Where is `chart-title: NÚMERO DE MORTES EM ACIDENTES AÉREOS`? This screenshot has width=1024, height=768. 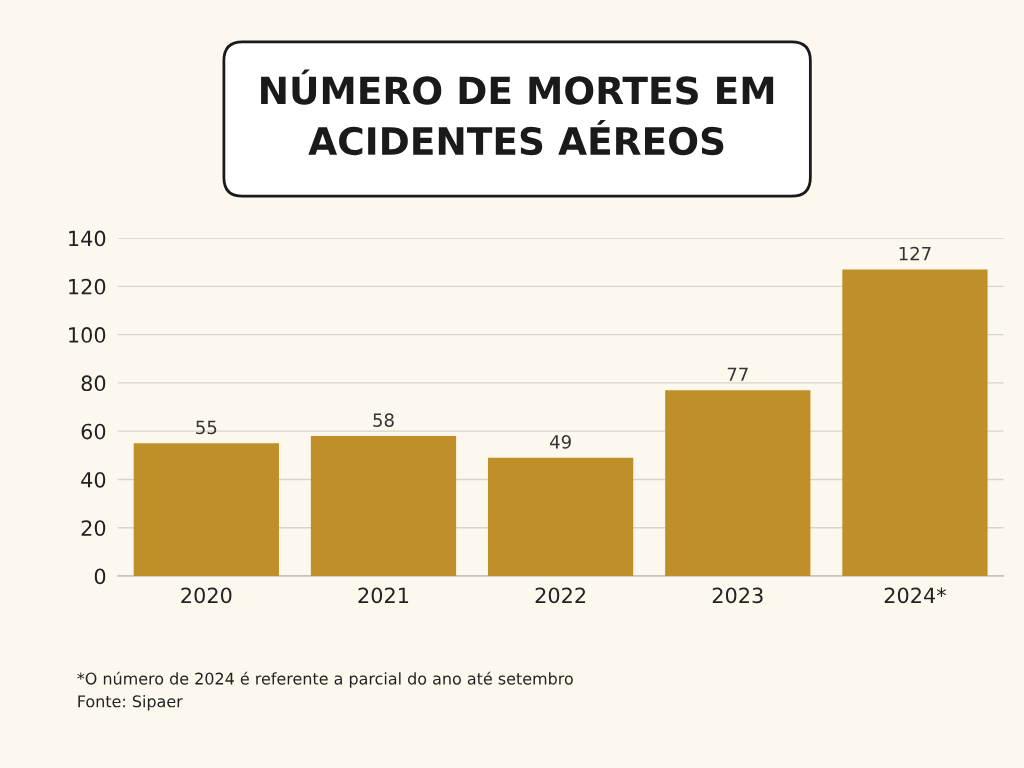
chart-title: NÚMERO DE MORTES EM ACIDENTES AÉREOS is located at coordinates (517, 112).